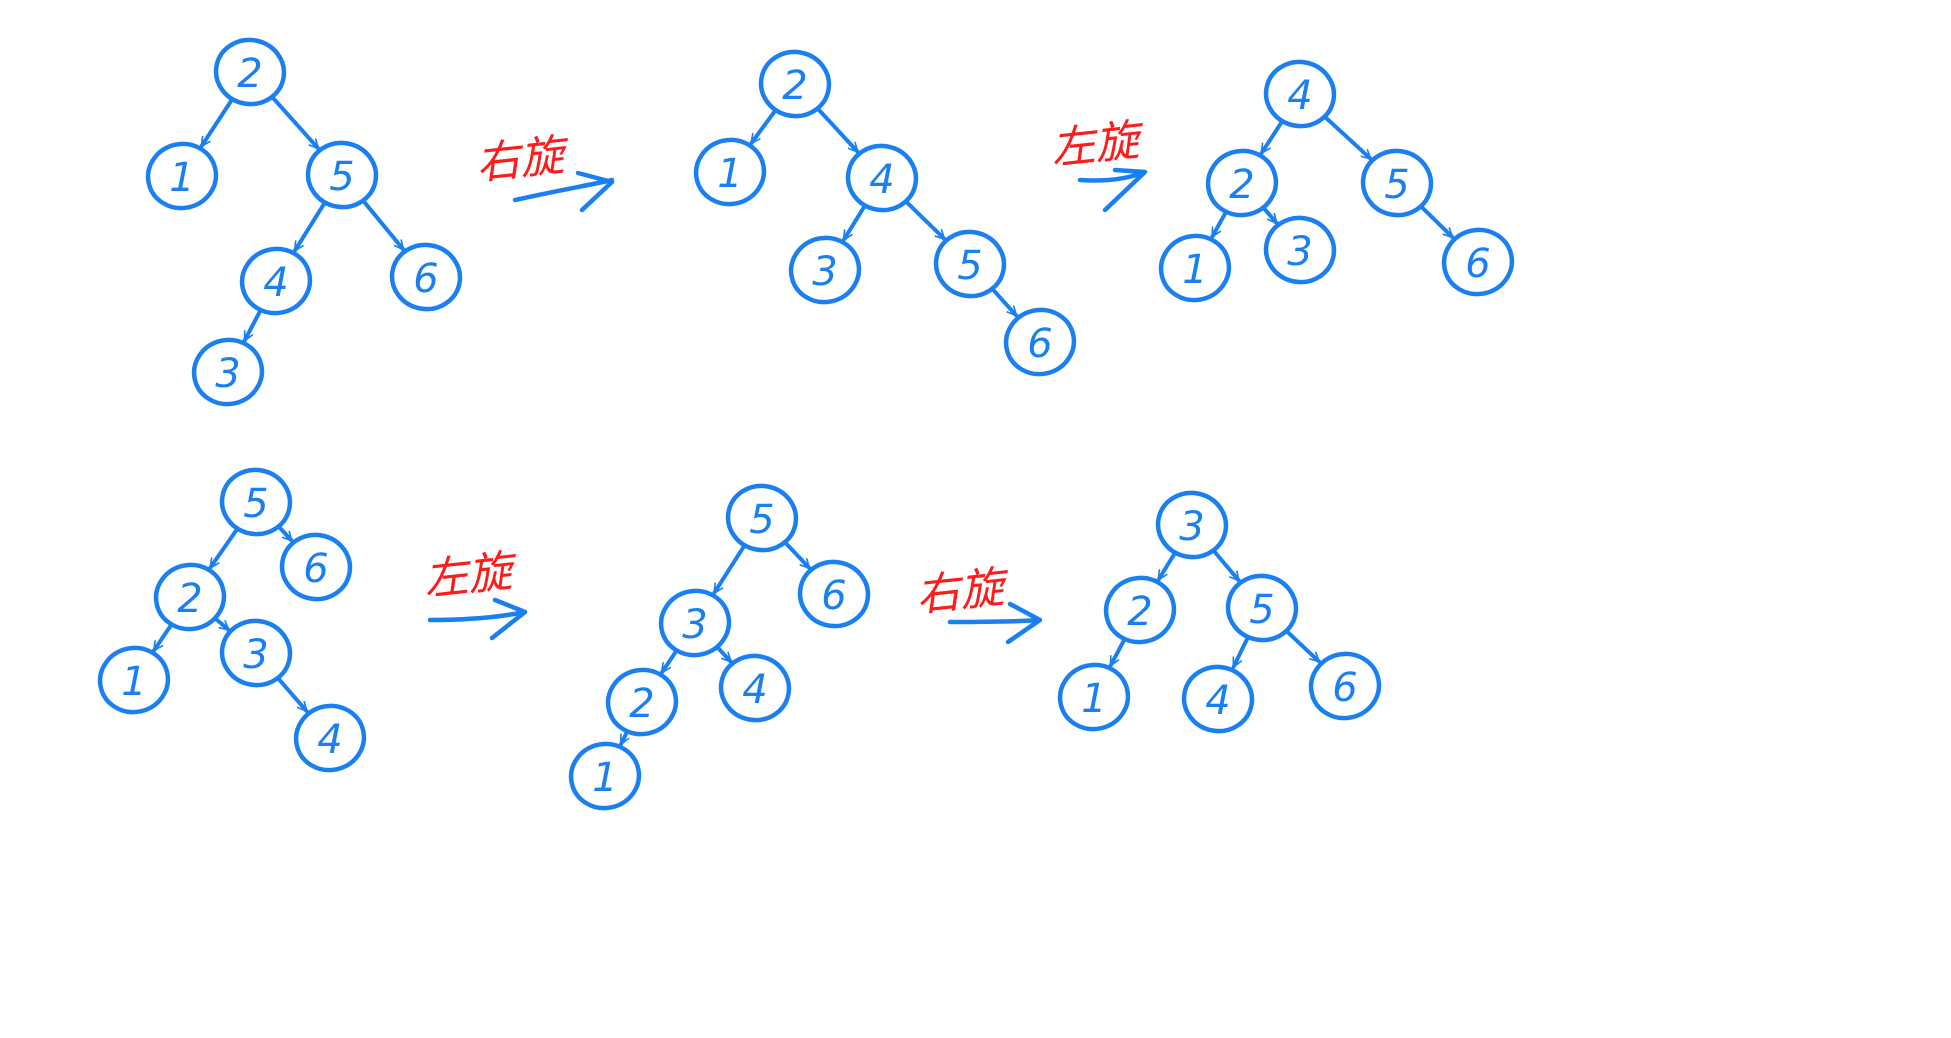  I want to click on rotation-1: 右旋, so click(544, 171).